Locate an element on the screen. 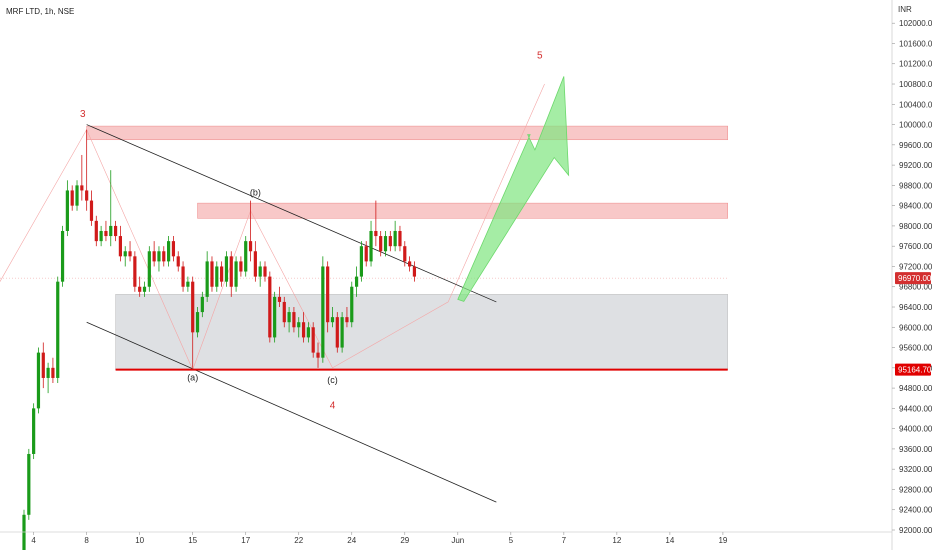 The width and height of the screenshot is (932, 555). price-tick-label: 94800.00 is located at coordinates (915, 388).